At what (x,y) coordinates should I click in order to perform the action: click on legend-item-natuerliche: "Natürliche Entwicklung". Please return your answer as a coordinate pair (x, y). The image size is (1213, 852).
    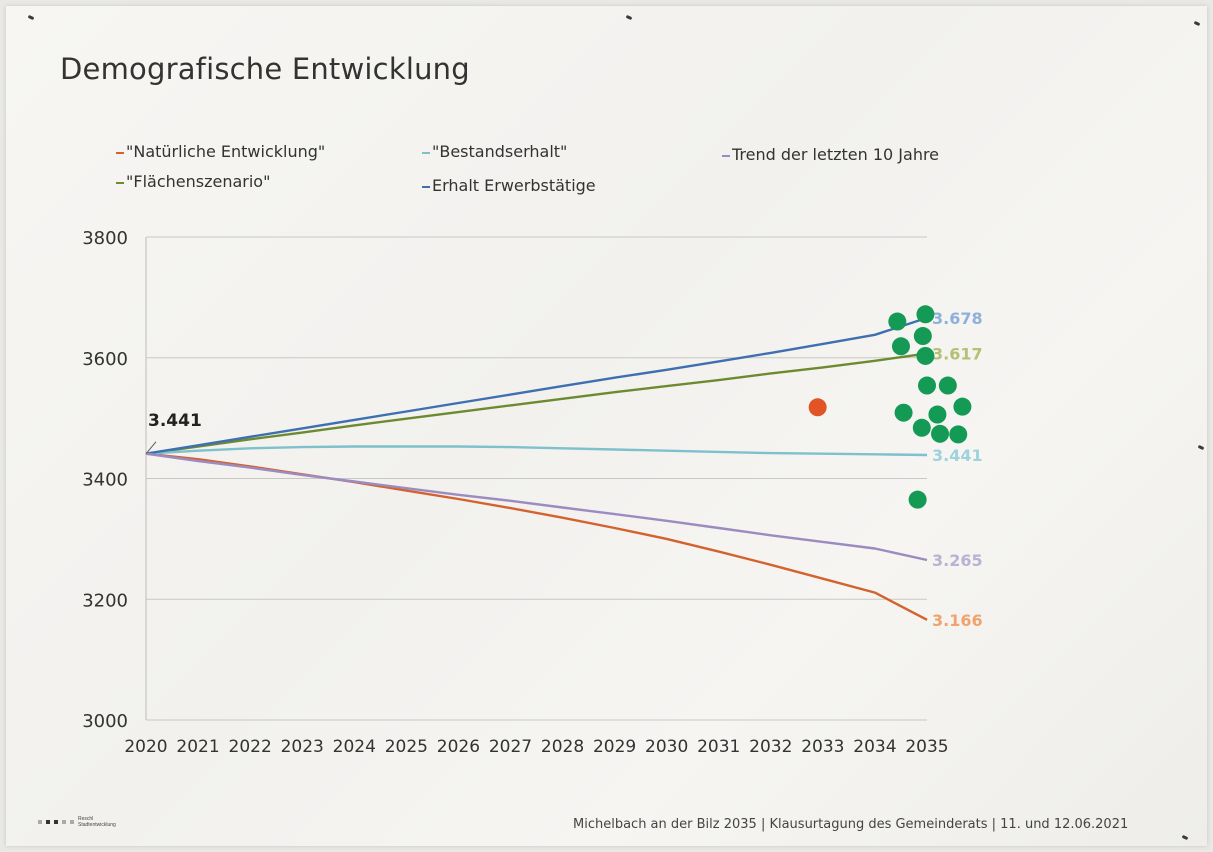
    Looking at the image, I should click on (220, 151).